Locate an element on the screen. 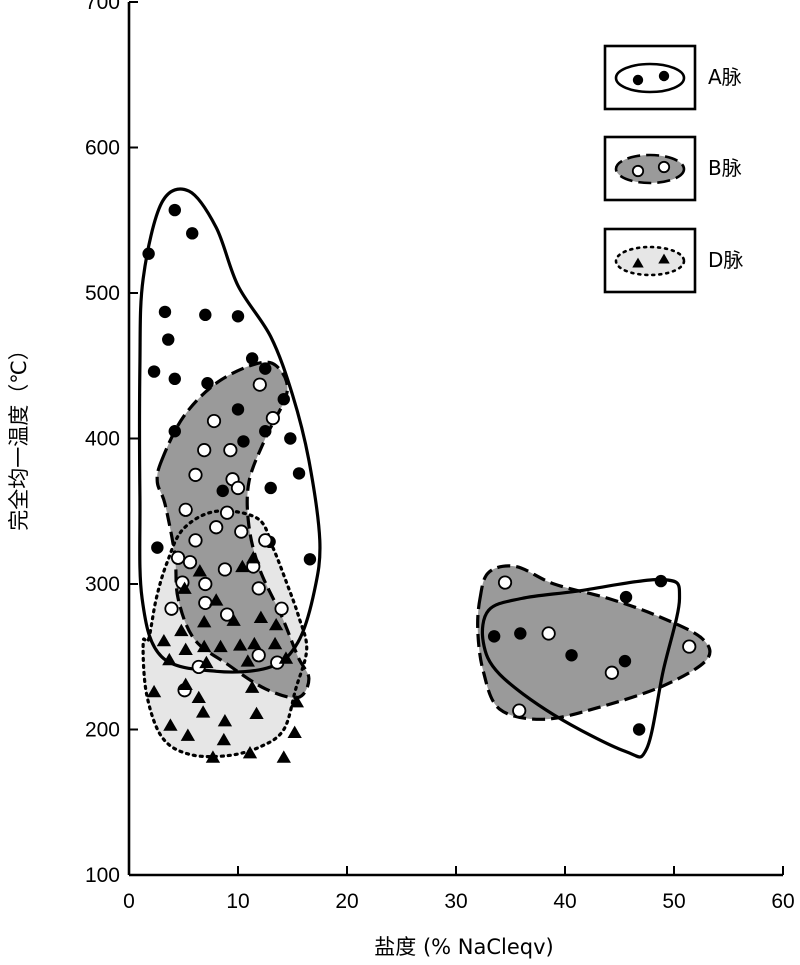 The width and height of the screenshot is (800, 965). legend-item-d: D脉 is located at coordinates (673, 260).